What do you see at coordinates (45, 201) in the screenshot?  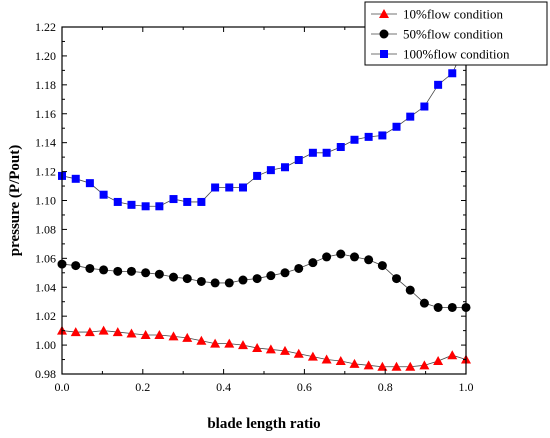 I see `y-tick-label: 1.10` at bounding box center [45, 201].